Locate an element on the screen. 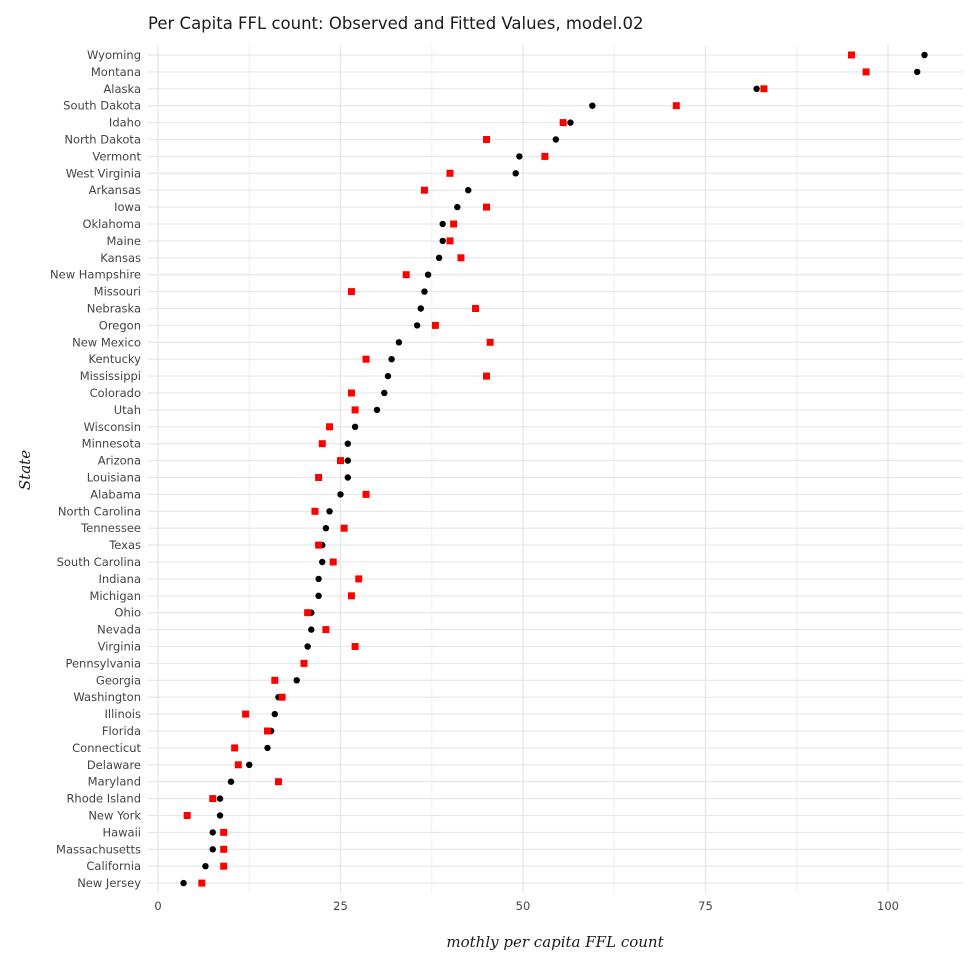 Image resolution: width=980 pixels, height=968 pixels. y-tick-label: Maine is located at coordinates (123, 241).